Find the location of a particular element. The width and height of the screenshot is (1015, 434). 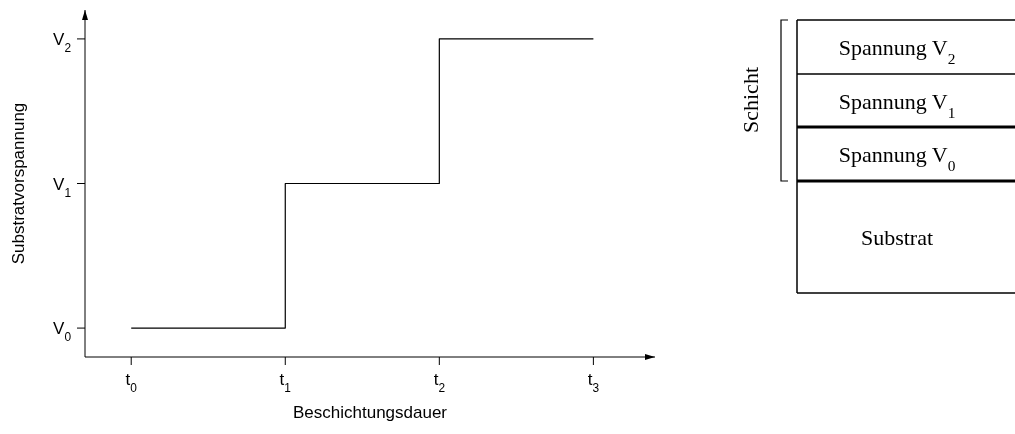

text: Spannung V$_{0}$ is located at coordinates (897, 158).